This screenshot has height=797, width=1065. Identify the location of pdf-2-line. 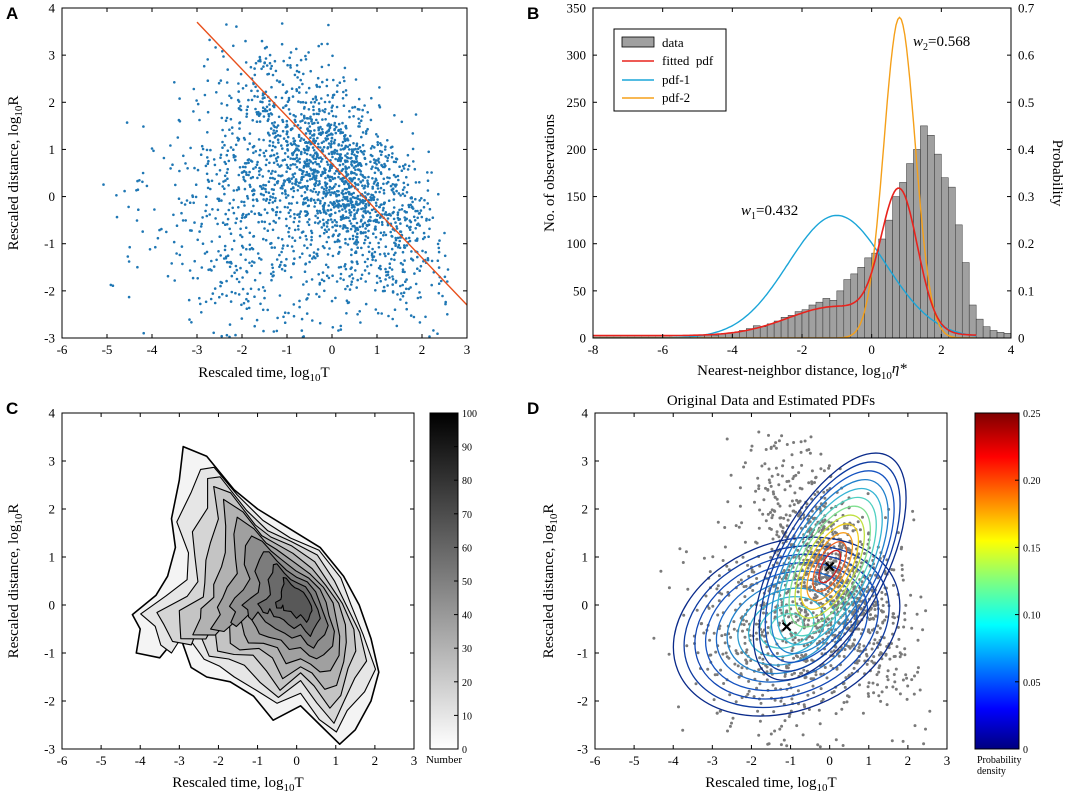
(785, 177).